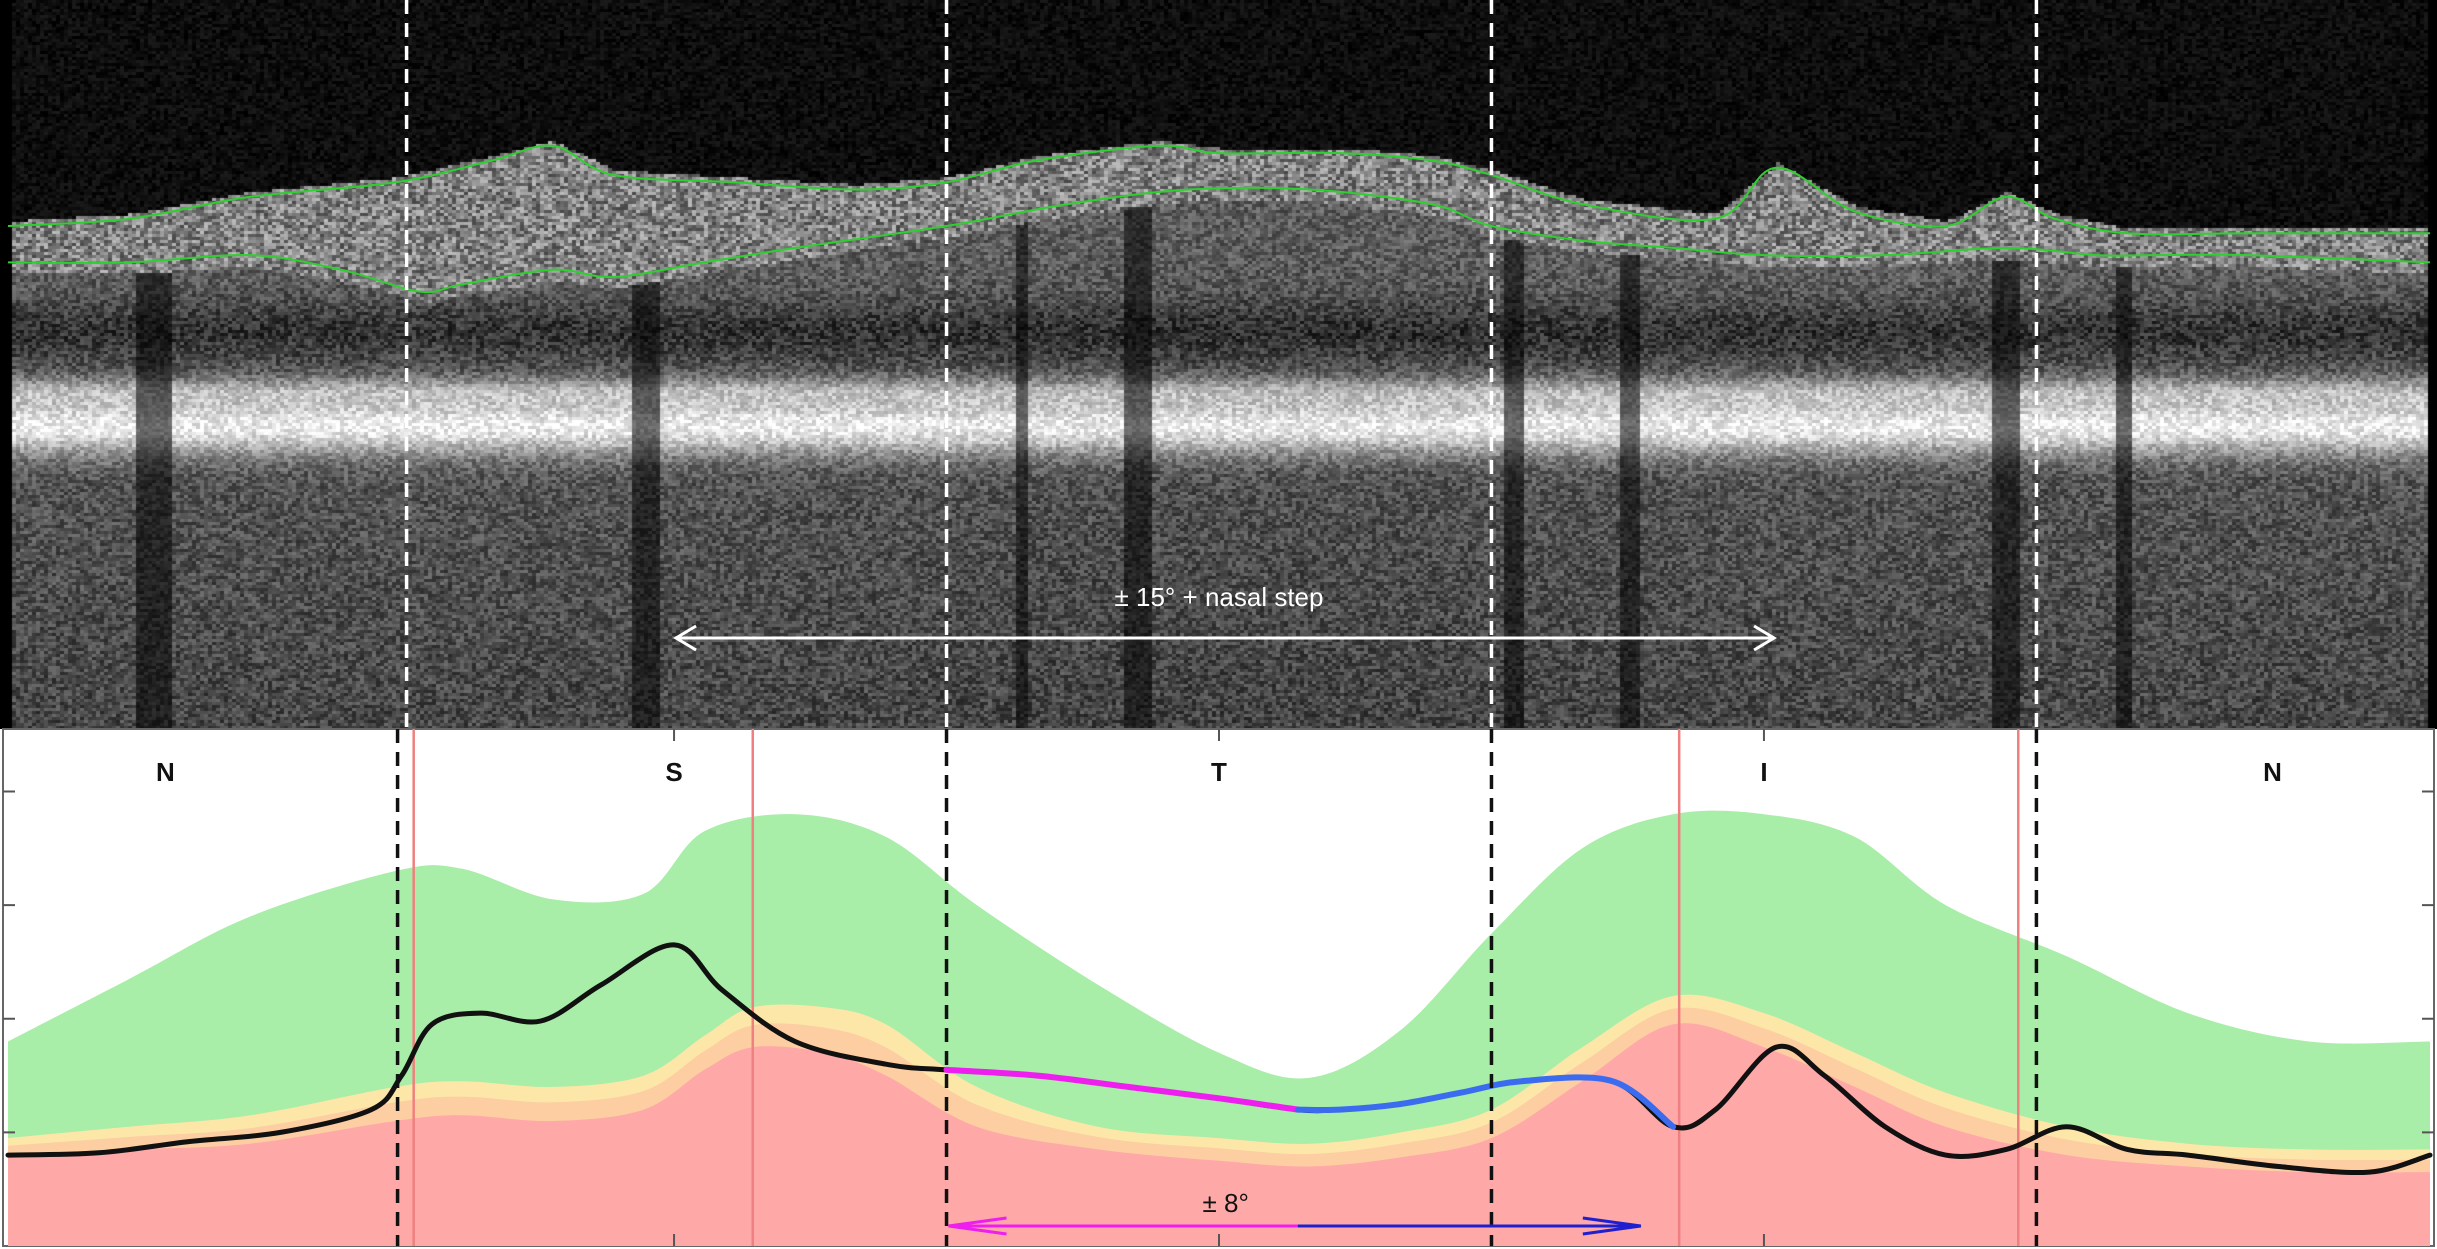  What do you see at coordinates (1763, 772) in the screenshot?
I see `sector-label-4: I` at bounding box center [1763, 772].